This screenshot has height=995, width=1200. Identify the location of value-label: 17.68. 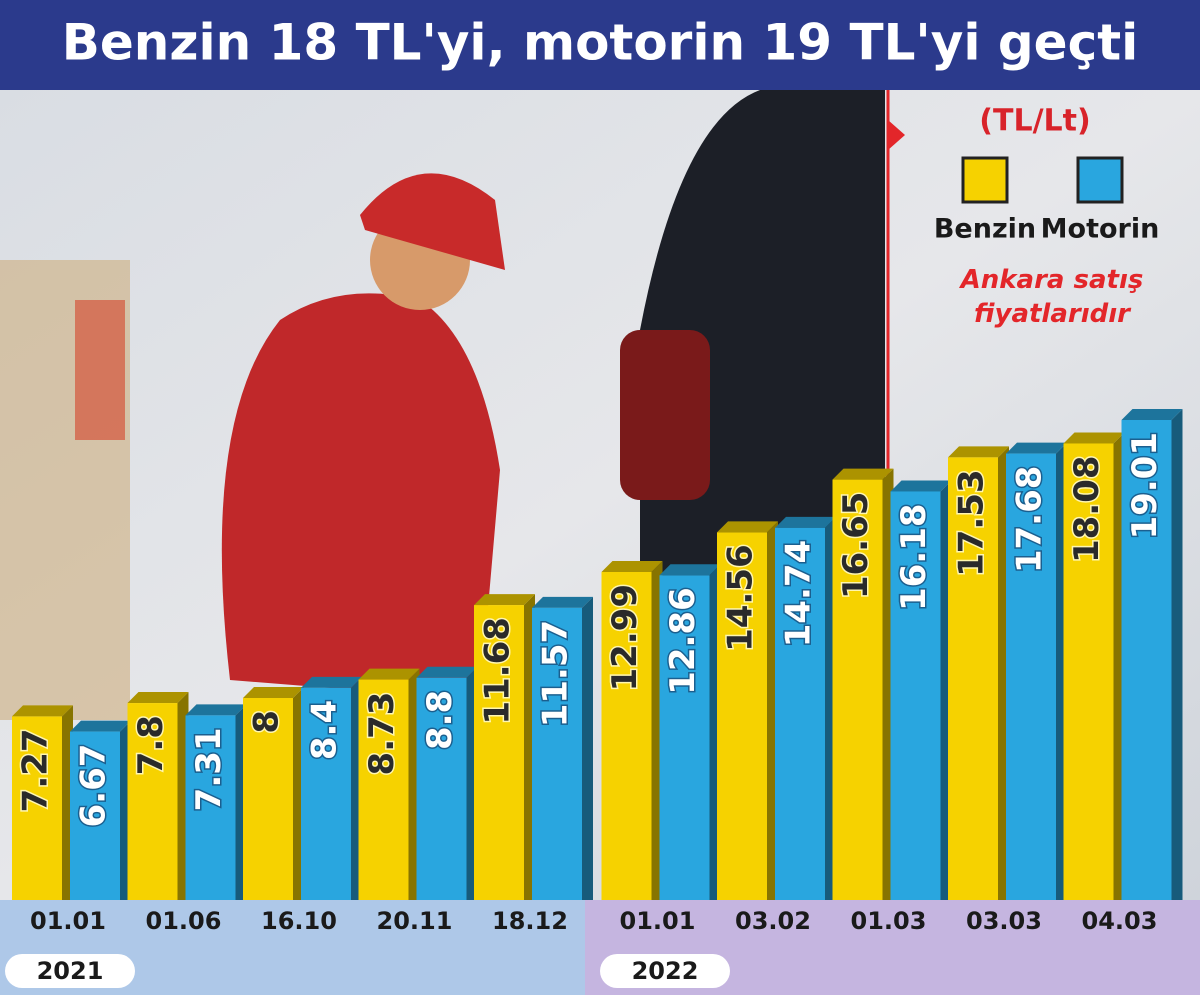
(1030, 520).